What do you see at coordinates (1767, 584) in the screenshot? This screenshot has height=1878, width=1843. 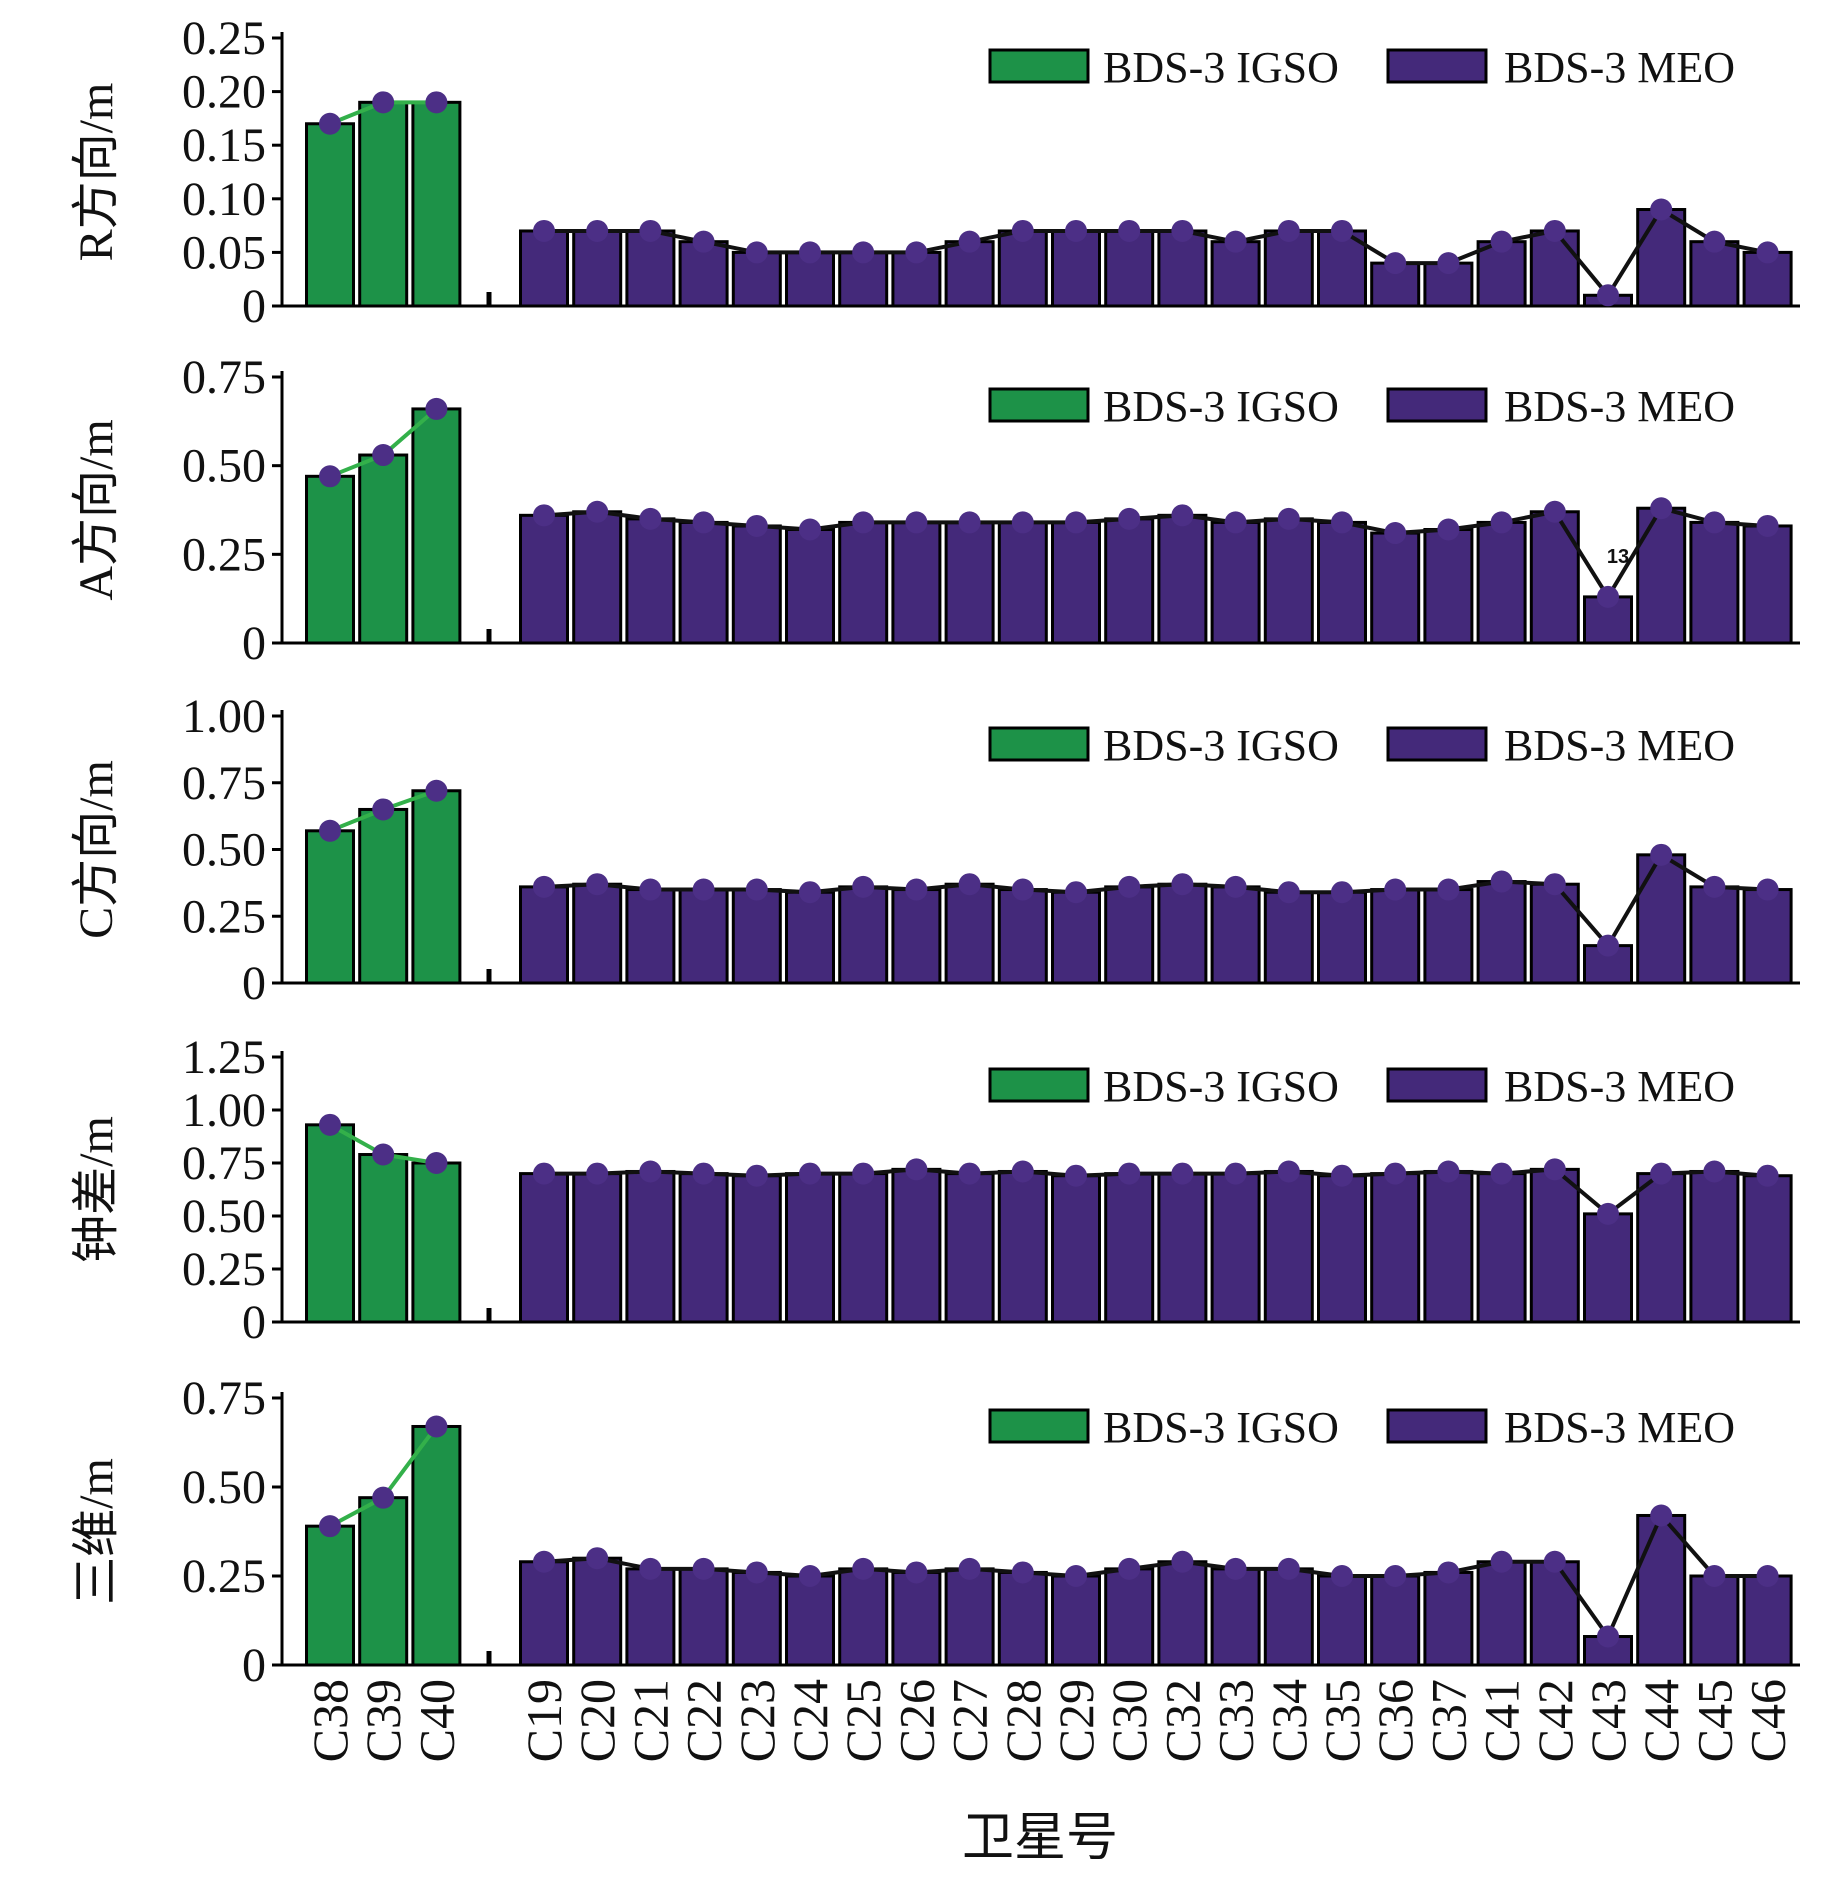 I see `bar-C46` at bounding box center [1767, 584].